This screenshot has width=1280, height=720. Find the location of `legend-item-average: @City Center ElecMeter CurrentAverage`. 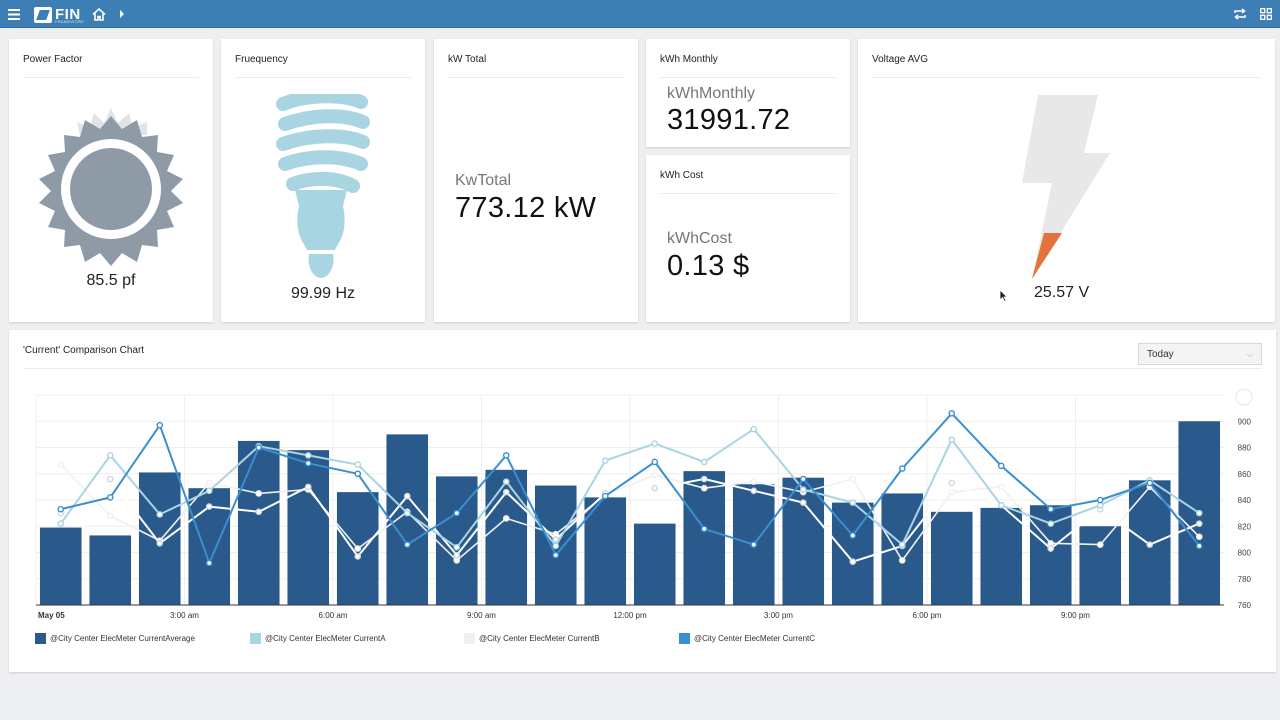

legend-item-average: @City Center ElecMeter CurrentAverage is located at coordinates (115, 638).